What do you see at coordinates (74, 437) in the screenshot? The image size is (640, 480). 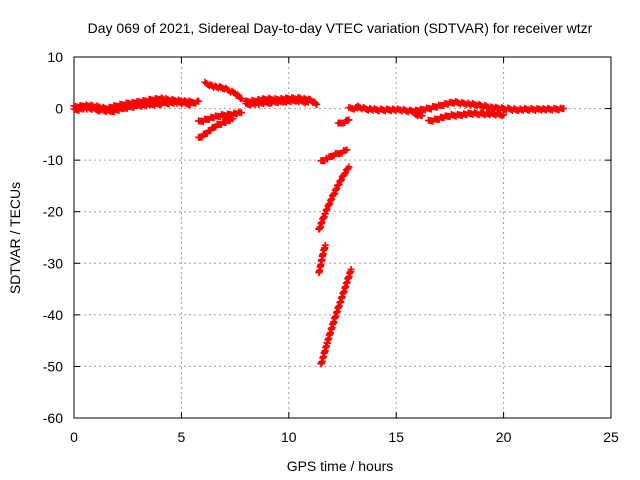 I see `x-tick-label: 0` at bounding box center [74, 437].